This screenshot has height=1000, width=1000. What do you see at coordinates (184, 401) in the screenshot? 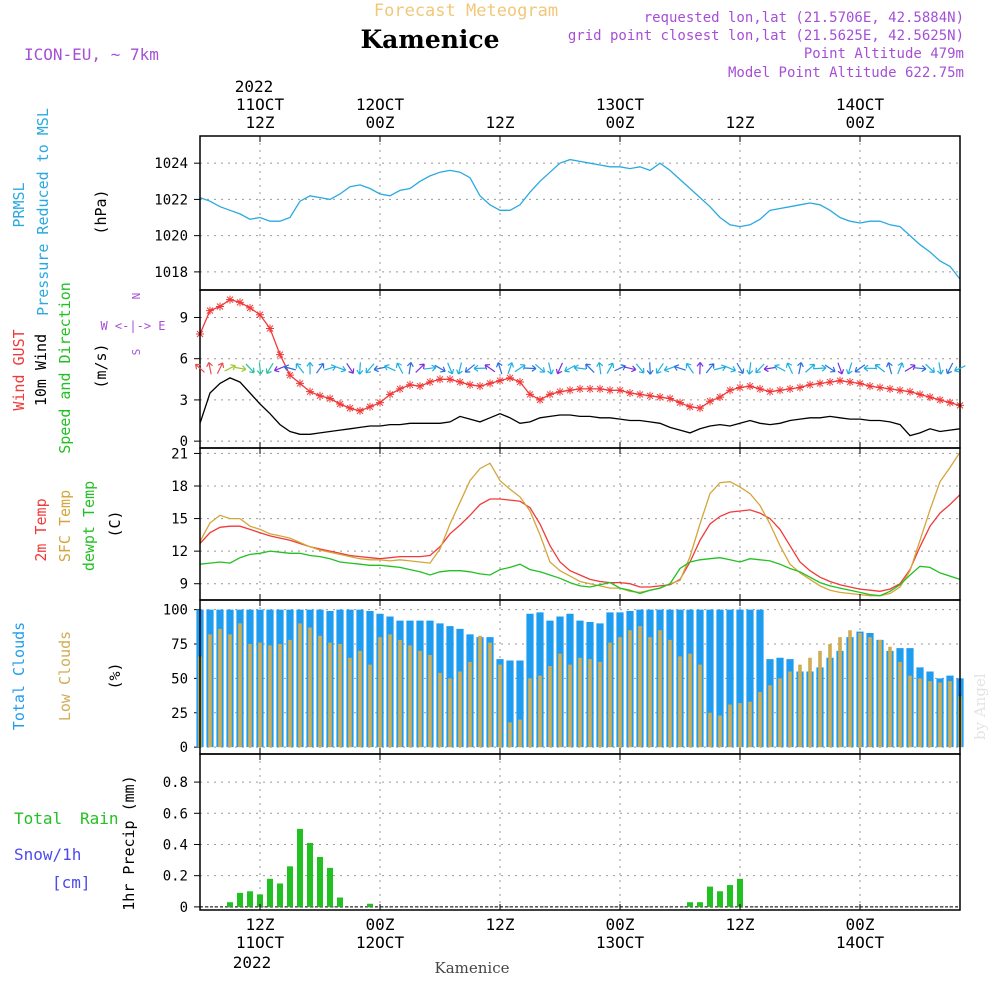
I see `wind-ytick-label: 3` at bounding box center [184, 401].